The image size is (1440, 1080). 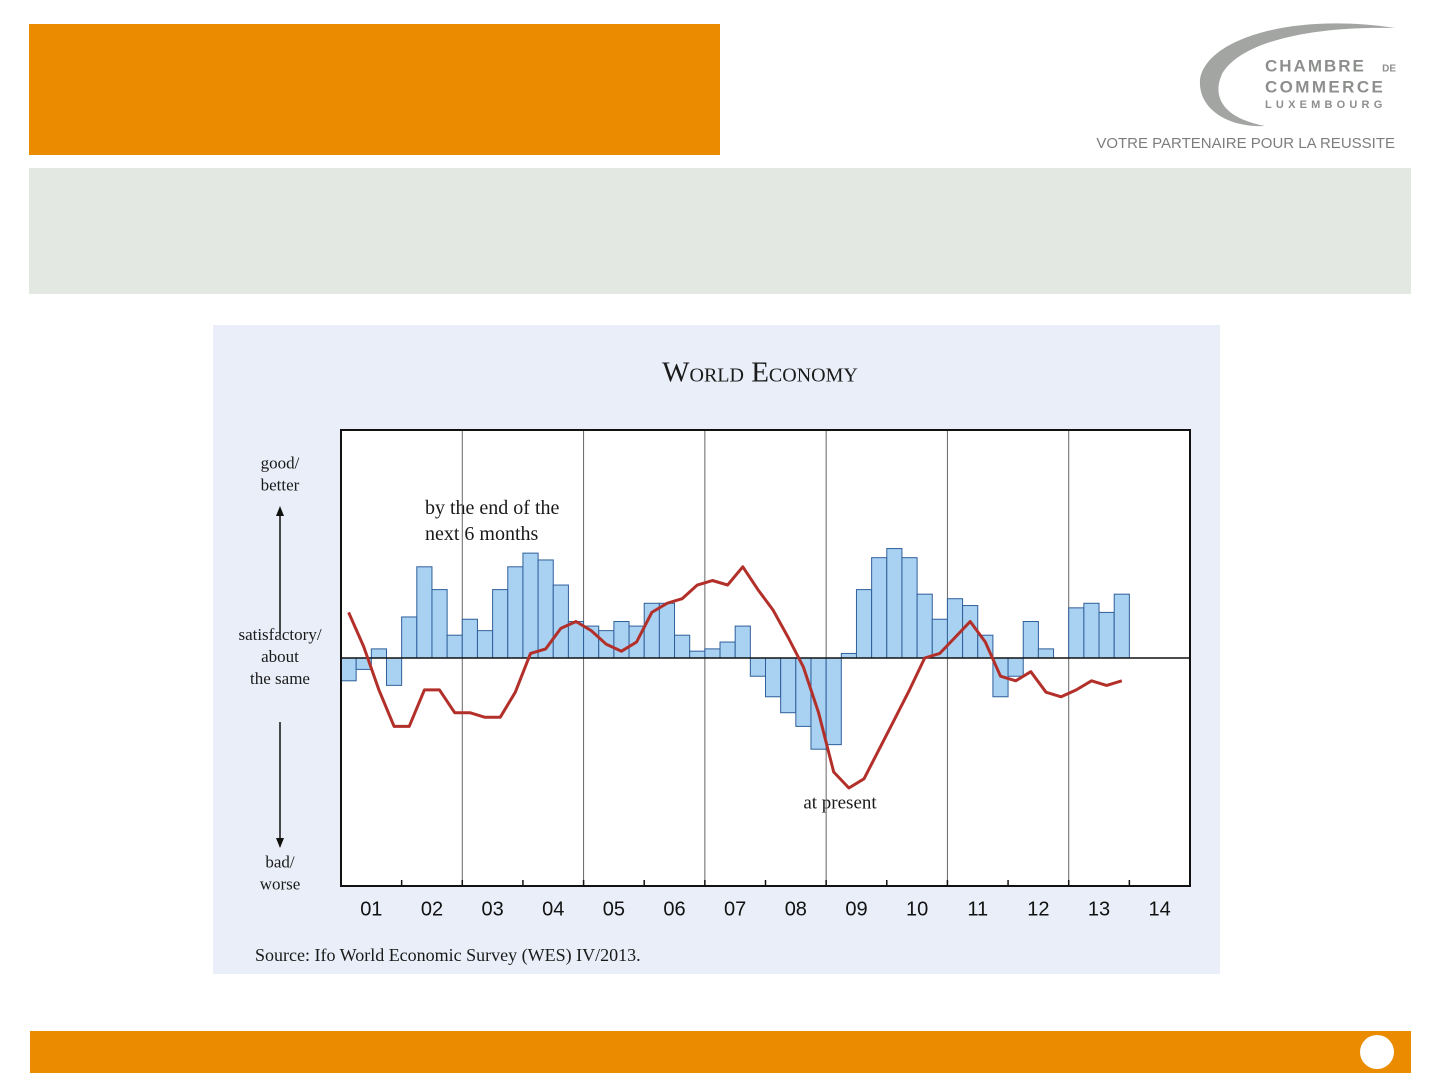 What do you see at coordinates (1160, 909) in the screenshot?
I see `x-tick-label: 14` at bounding box center [1160, 909].